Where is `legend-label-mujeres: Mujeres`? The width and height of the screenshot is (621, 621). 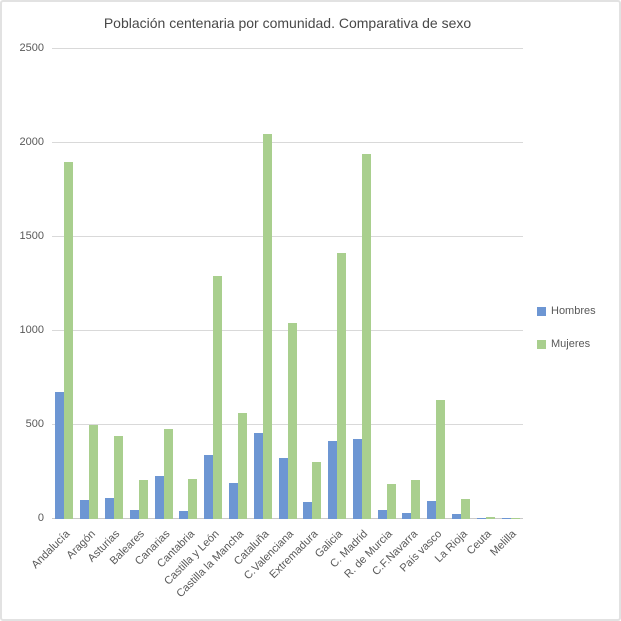
legend-label-mujeres: Mujeres is located at coordinates (571, 344).